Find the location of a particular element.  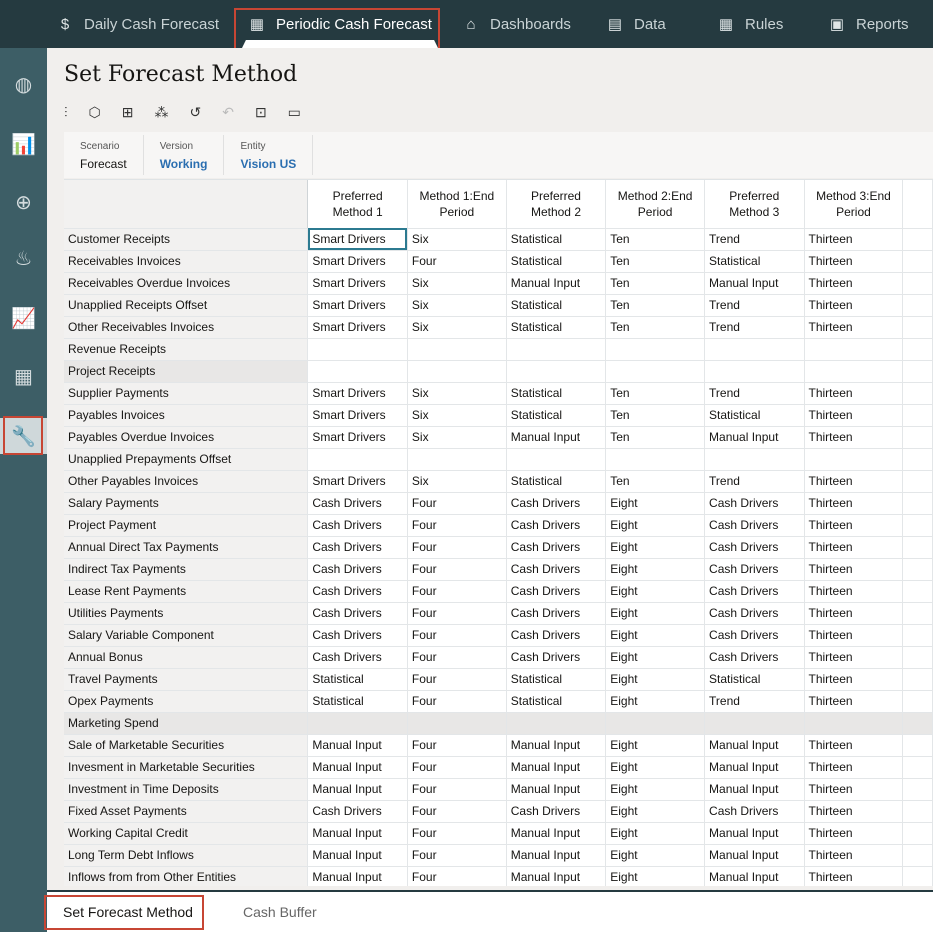

comment-add-icon: ⊞ is located at coordinates (127, 112).